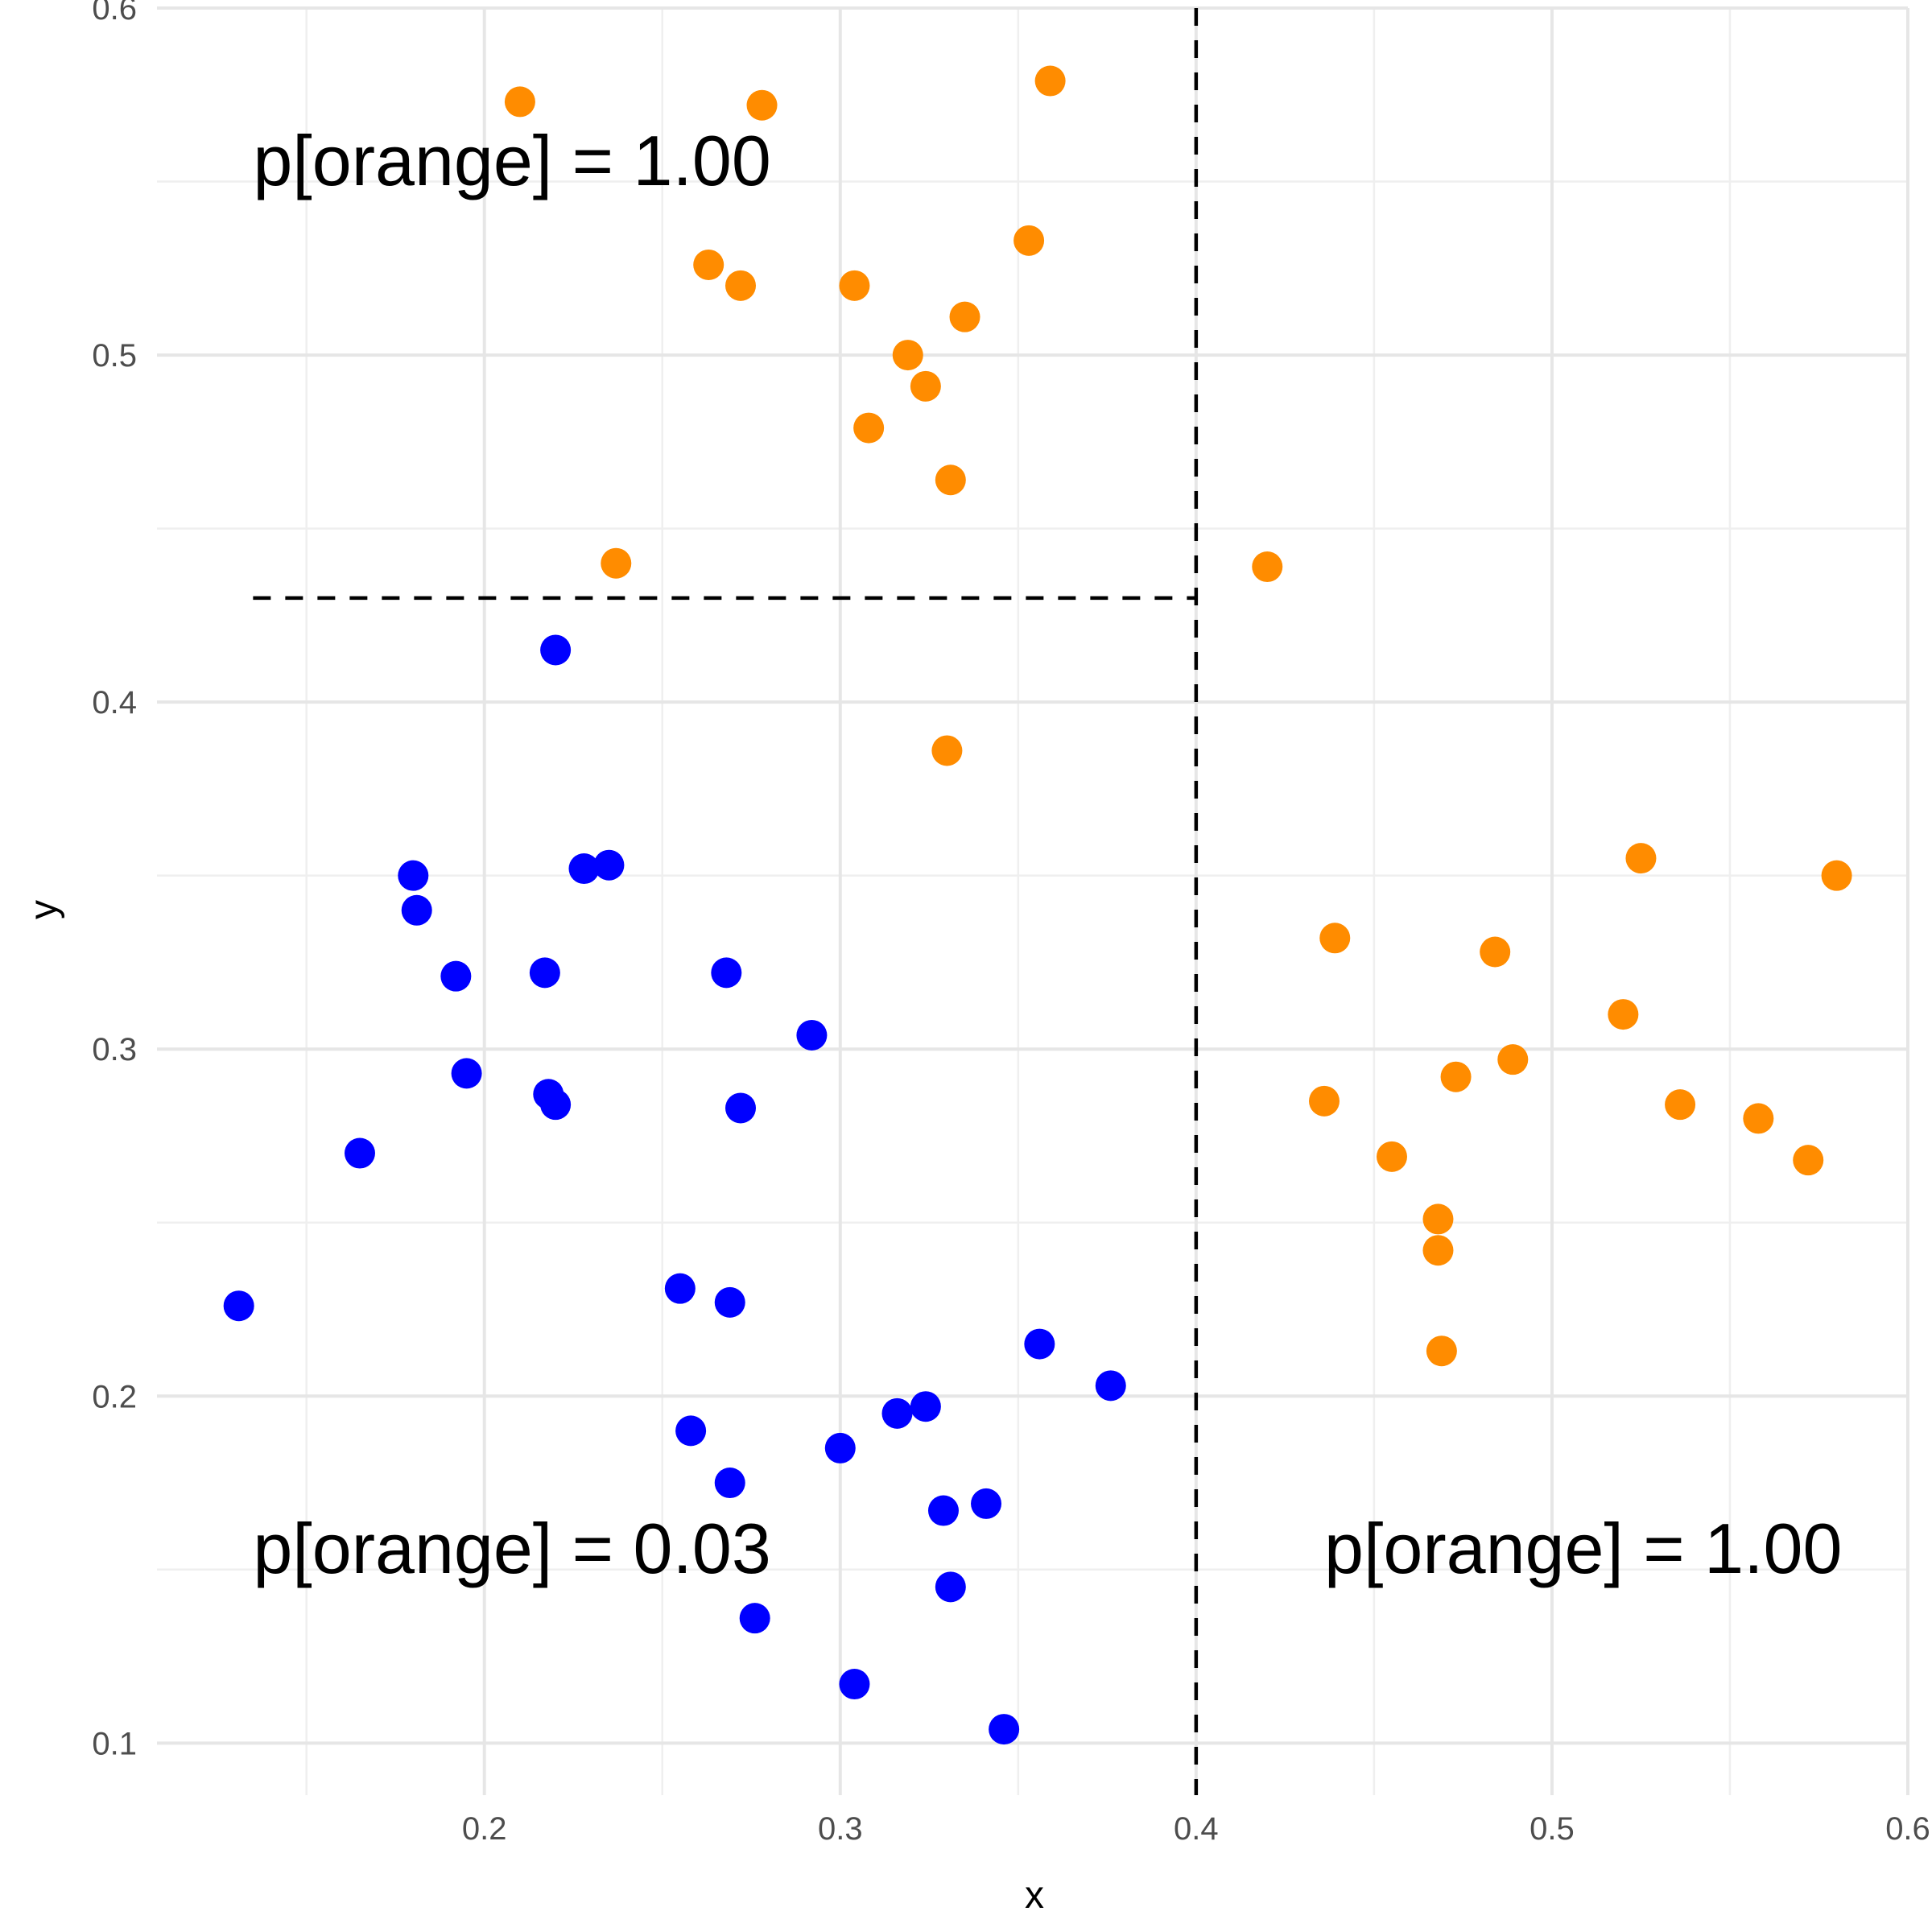 The height and width of the screenshot is (1932, 1932). I want to click on y-tick-label: 0.1, so click(114, 1743).